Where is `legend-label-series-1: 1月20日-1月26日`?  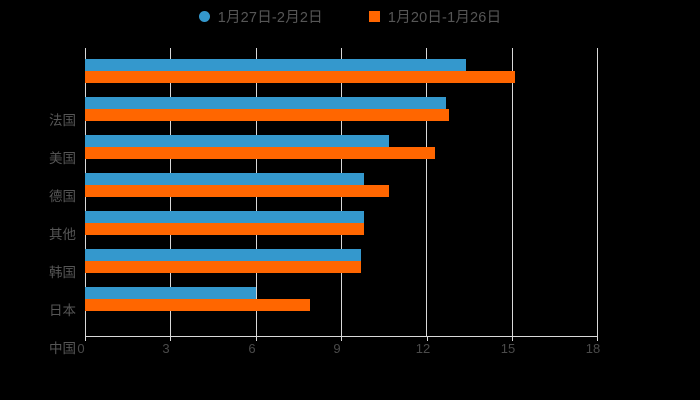 legend-label-series-1: 1月20日-1月26日 is located at coordinates (444, 18).